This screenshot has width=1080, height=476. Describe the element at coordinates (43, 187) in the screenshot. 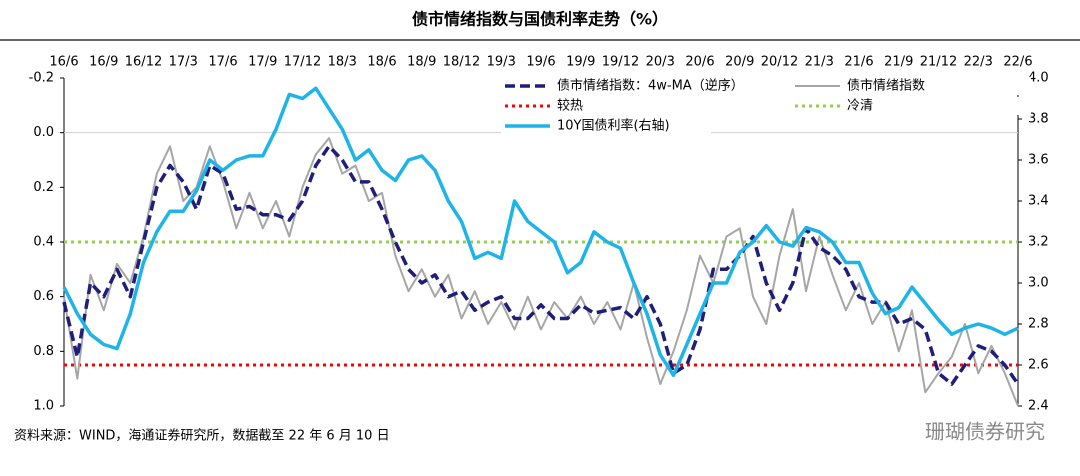

I see `y-tick-label: 0.2` at that location.